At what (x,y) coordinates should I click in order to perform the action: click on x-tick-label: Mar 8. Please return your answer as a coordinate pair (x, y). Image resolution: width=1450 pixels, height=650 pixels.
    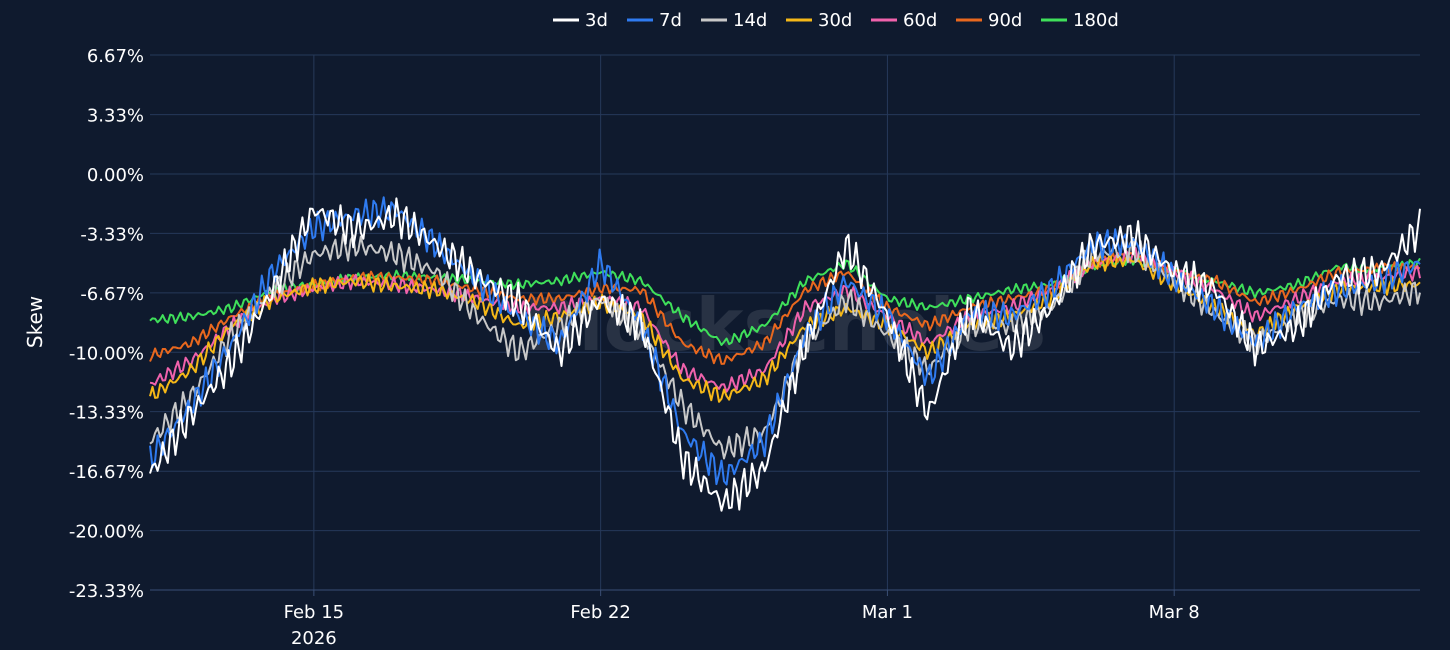
    Looking at the image, I should click on (1174, 612).